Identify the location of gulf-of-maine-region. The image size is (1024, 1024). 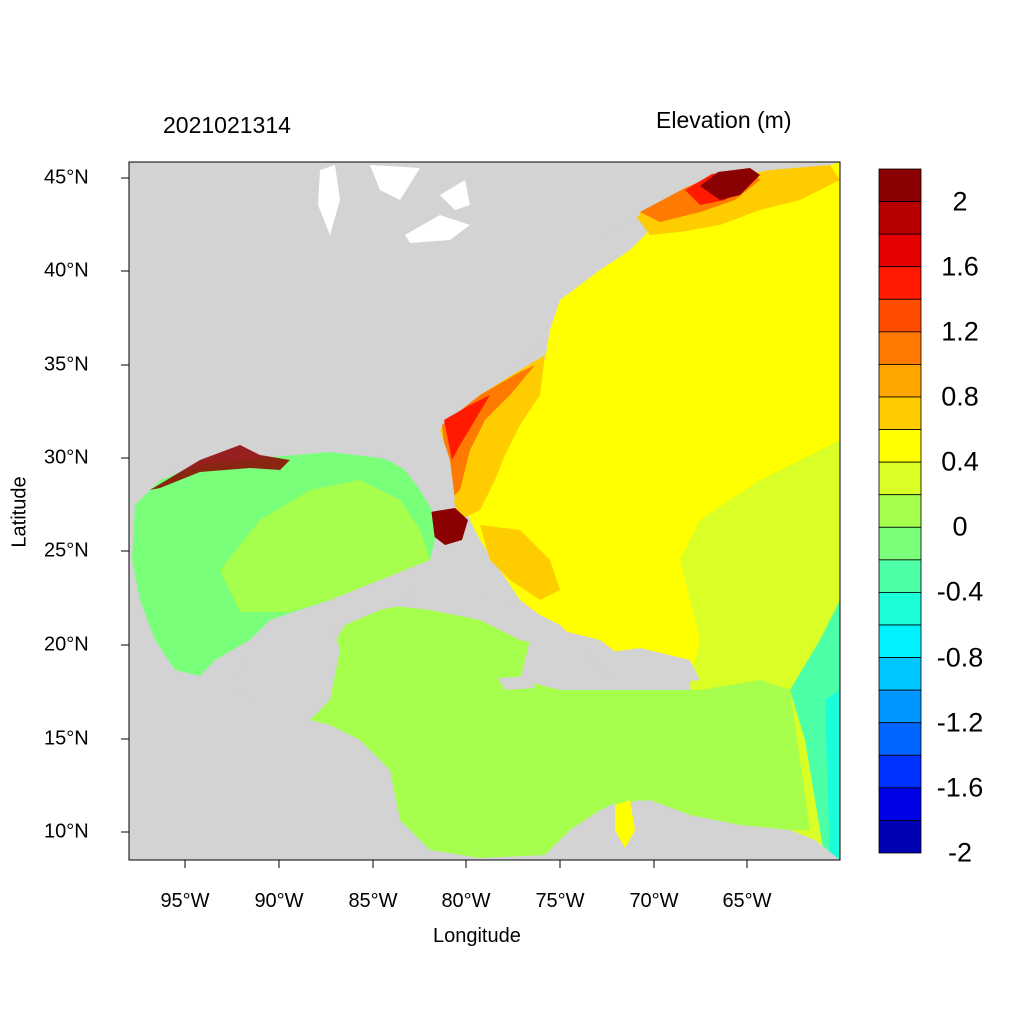
(737, 200).